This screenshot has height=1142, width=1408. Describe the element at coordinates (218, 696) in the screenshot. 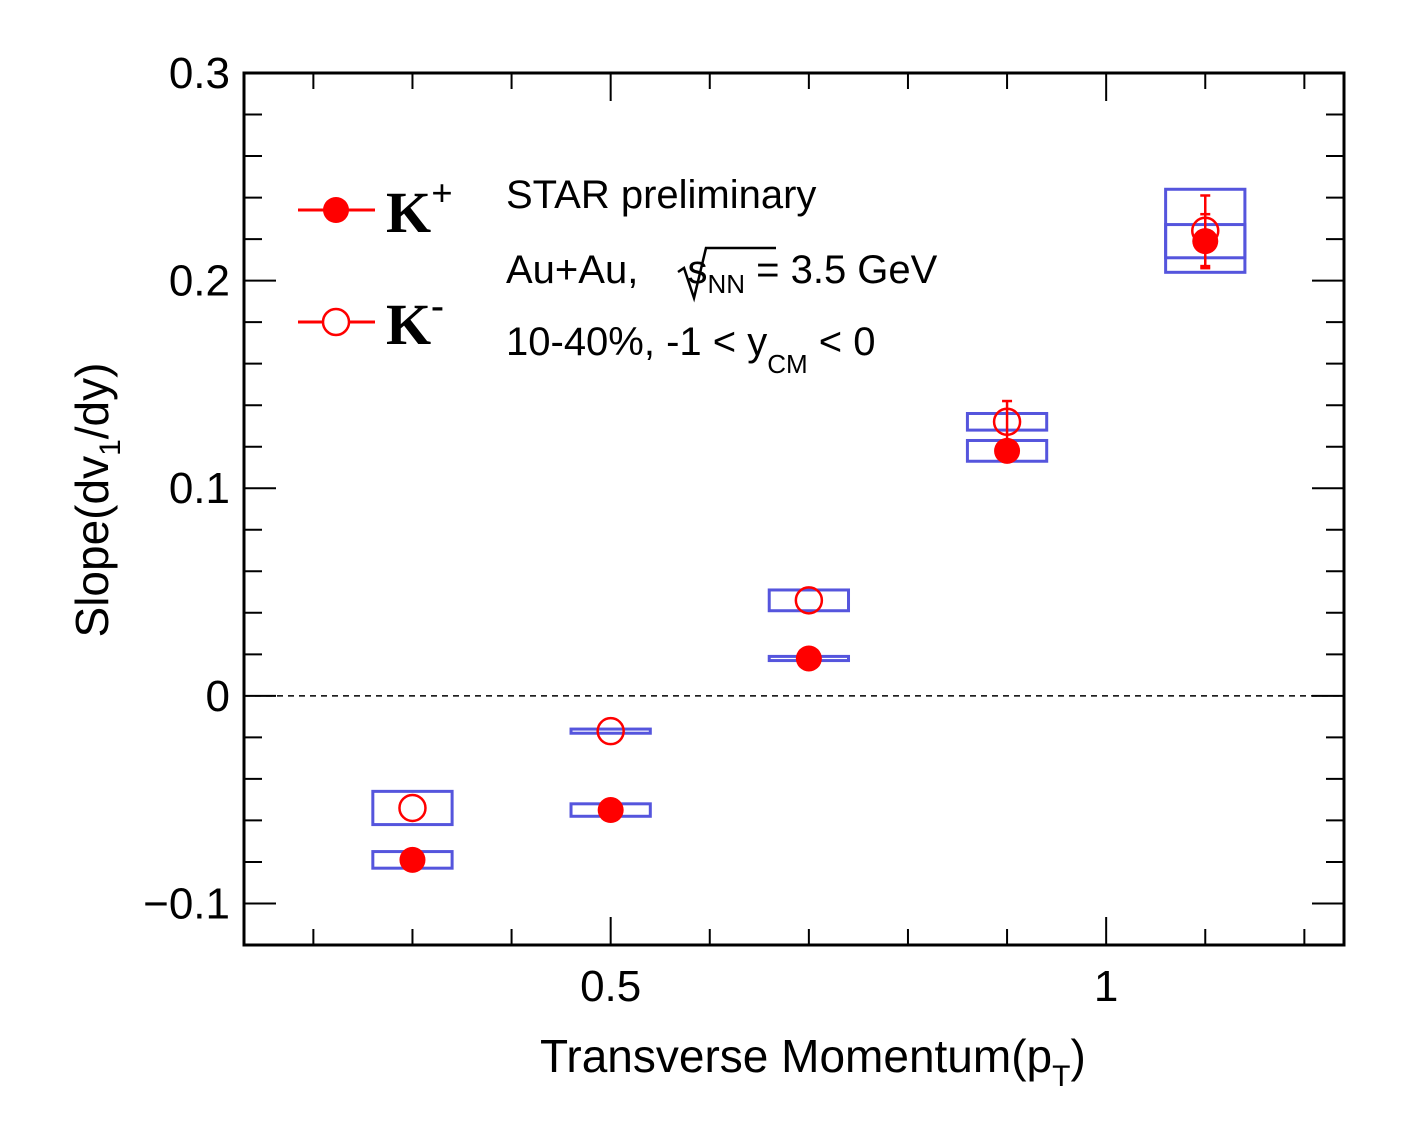

I see `y-tick-label: 0` at that location.